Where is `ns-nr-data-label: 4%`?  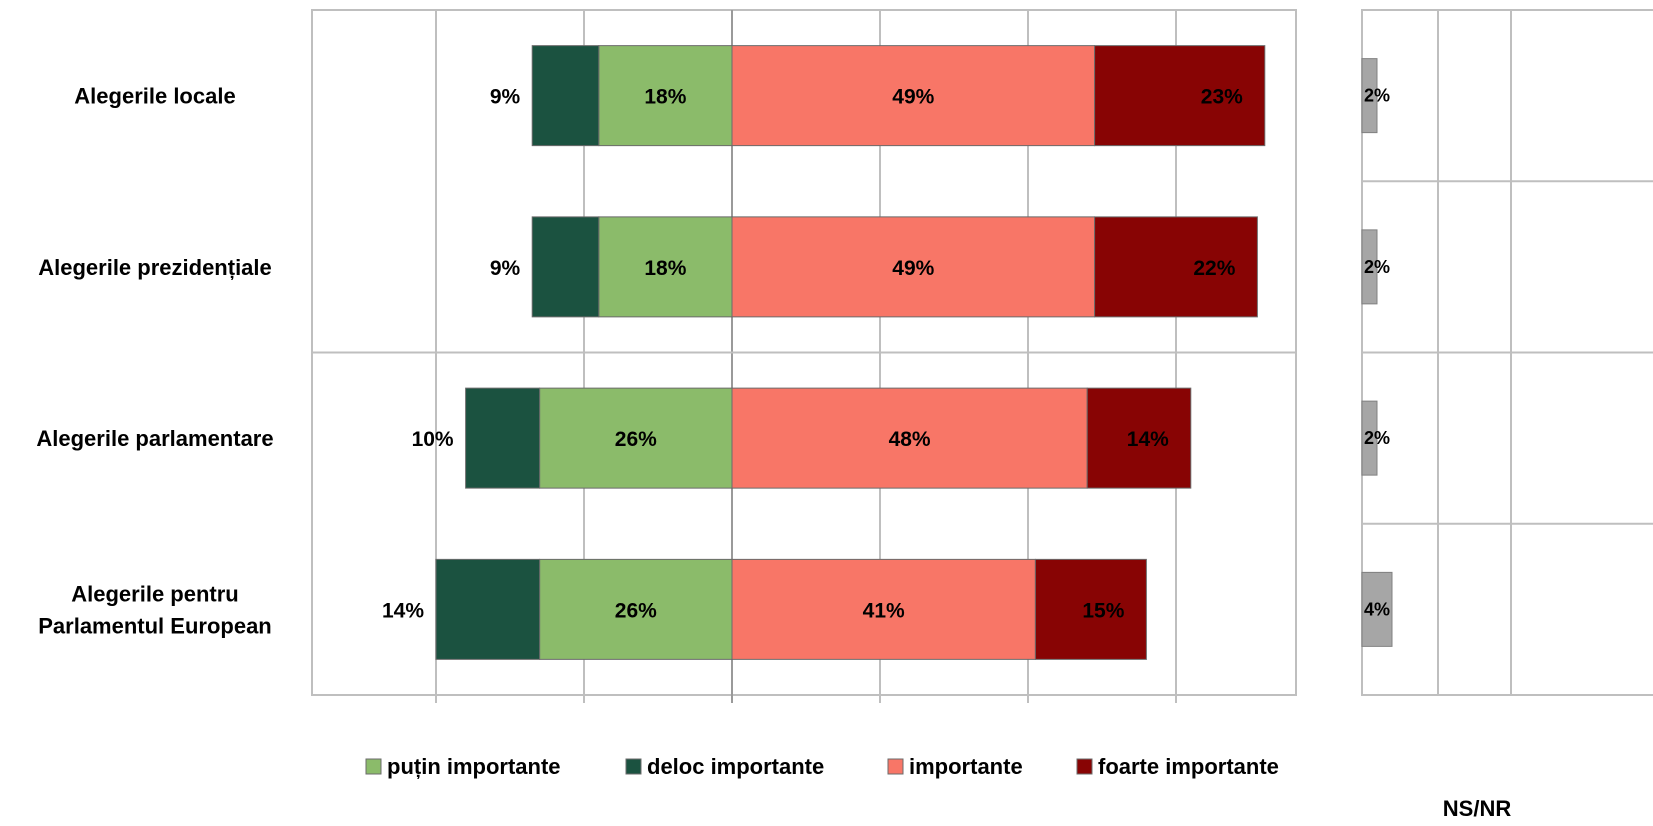
ns-nr-data-label: 4% is located at coordinates (1377, 609).